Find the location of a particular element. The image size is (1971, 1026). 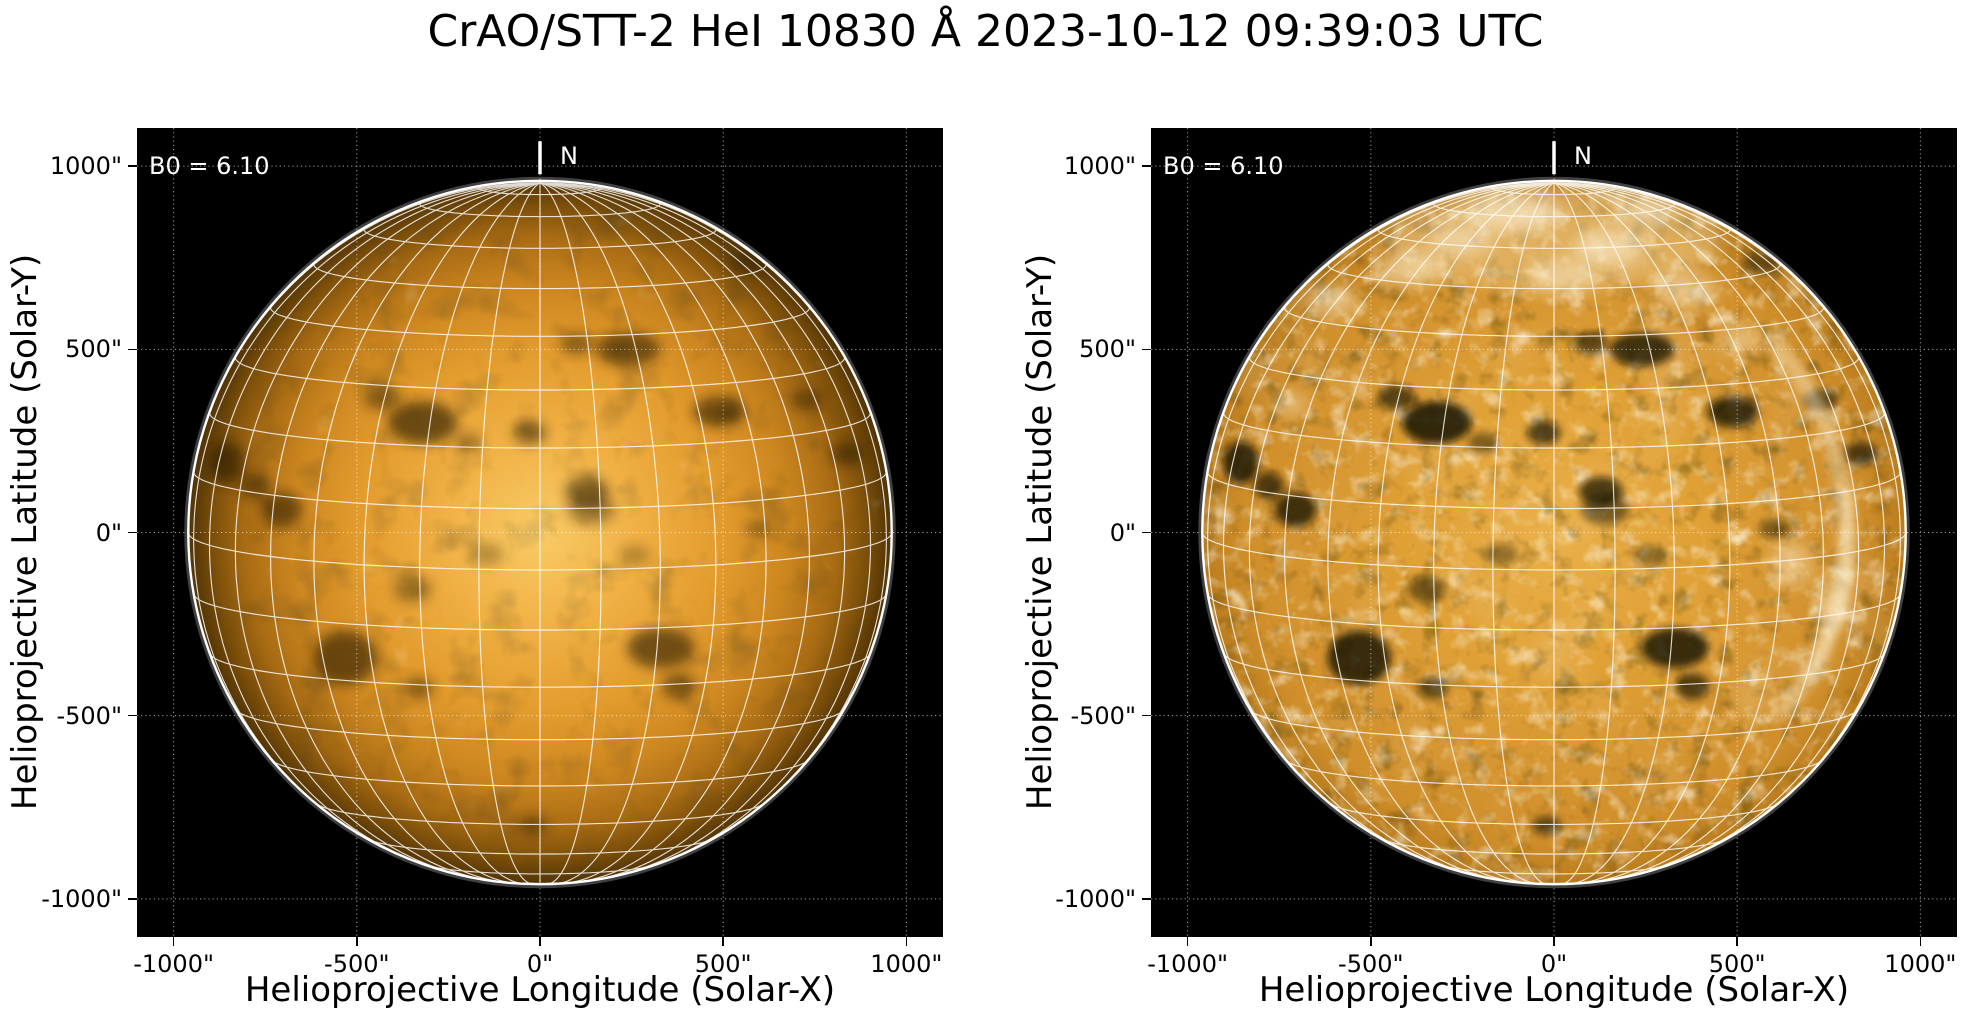

x-tick-label: -1000" is located at coordinates (1188, 964).